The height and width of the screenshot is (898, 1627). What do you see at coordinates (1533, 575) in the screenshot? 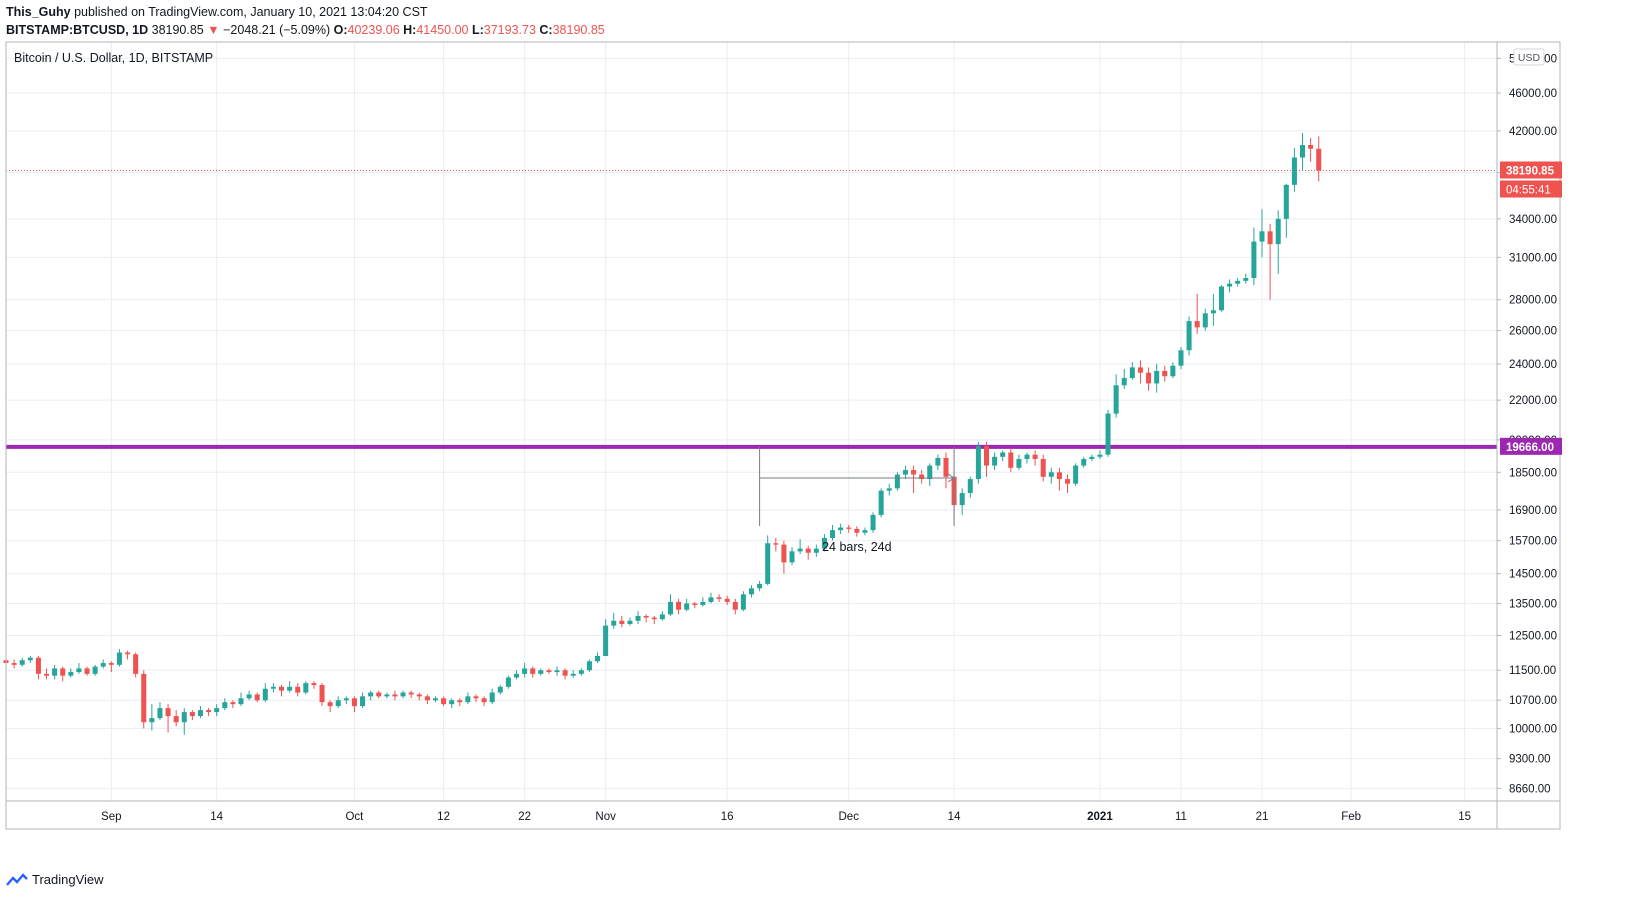
I see `price-tick-label: 14500.00` at bounding box center [1533, 575].